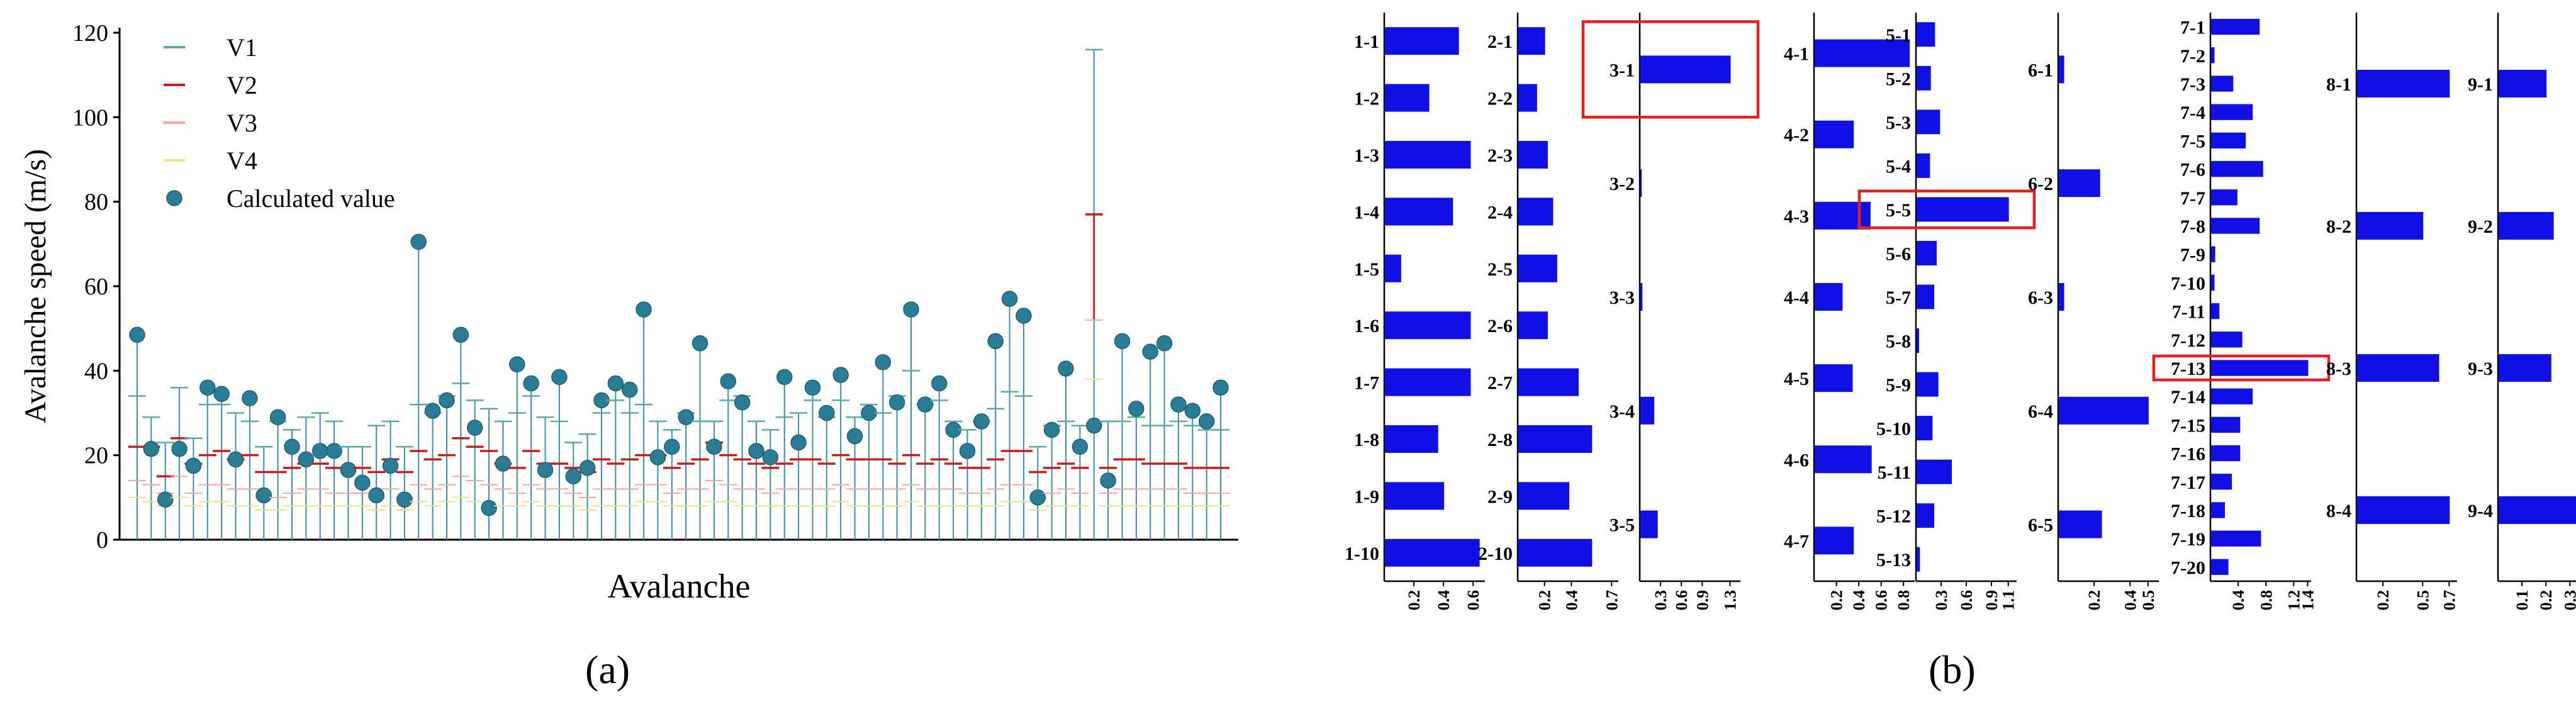 Image resolution: width=2576 pixels, height=707 pixels. I want to click on category-label: 5-7, so click(1898, 297).